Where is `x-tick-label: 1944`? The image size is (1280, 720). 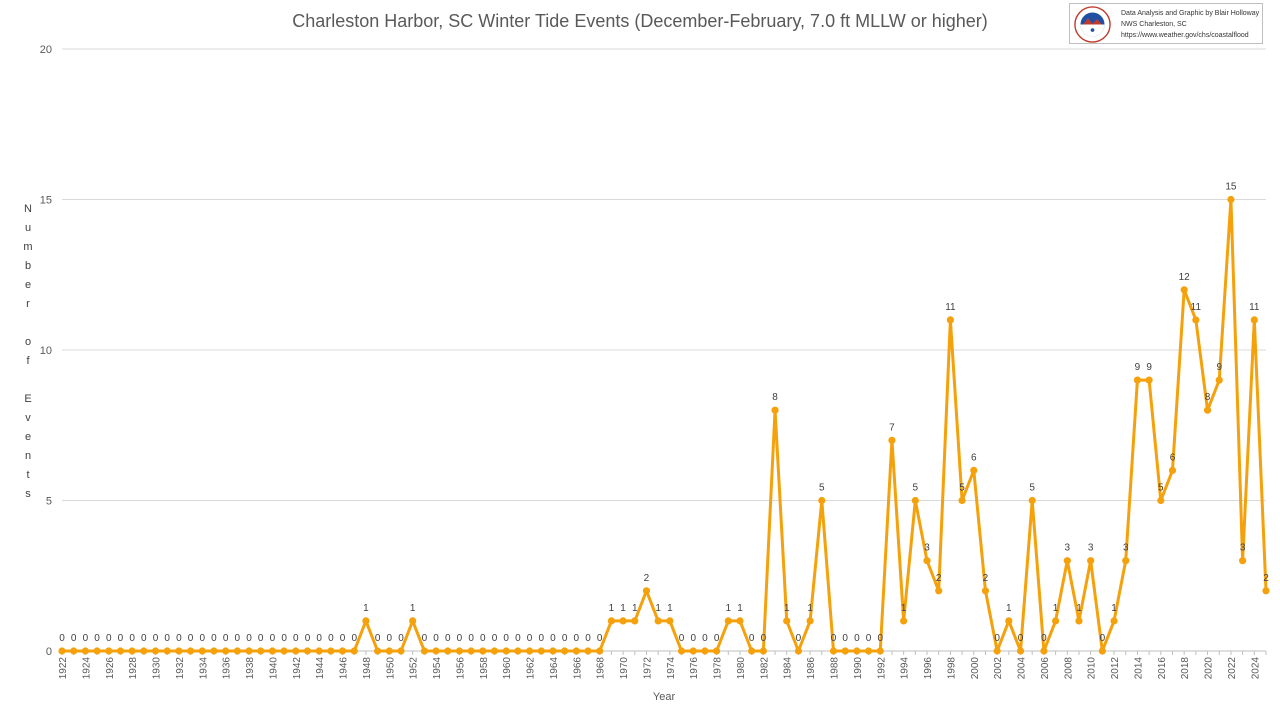 x-tick-label: 1944 is located at coordinates (320, 668).